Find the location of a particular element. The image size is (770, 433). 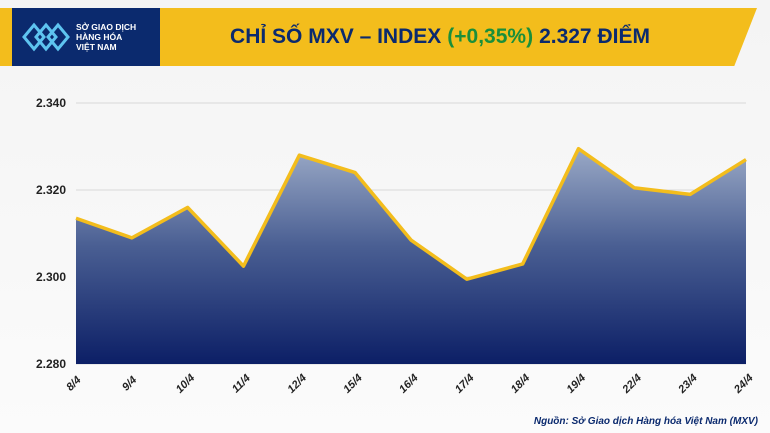

y-tick-label: 2.320 is located at coordinates (51, 190).